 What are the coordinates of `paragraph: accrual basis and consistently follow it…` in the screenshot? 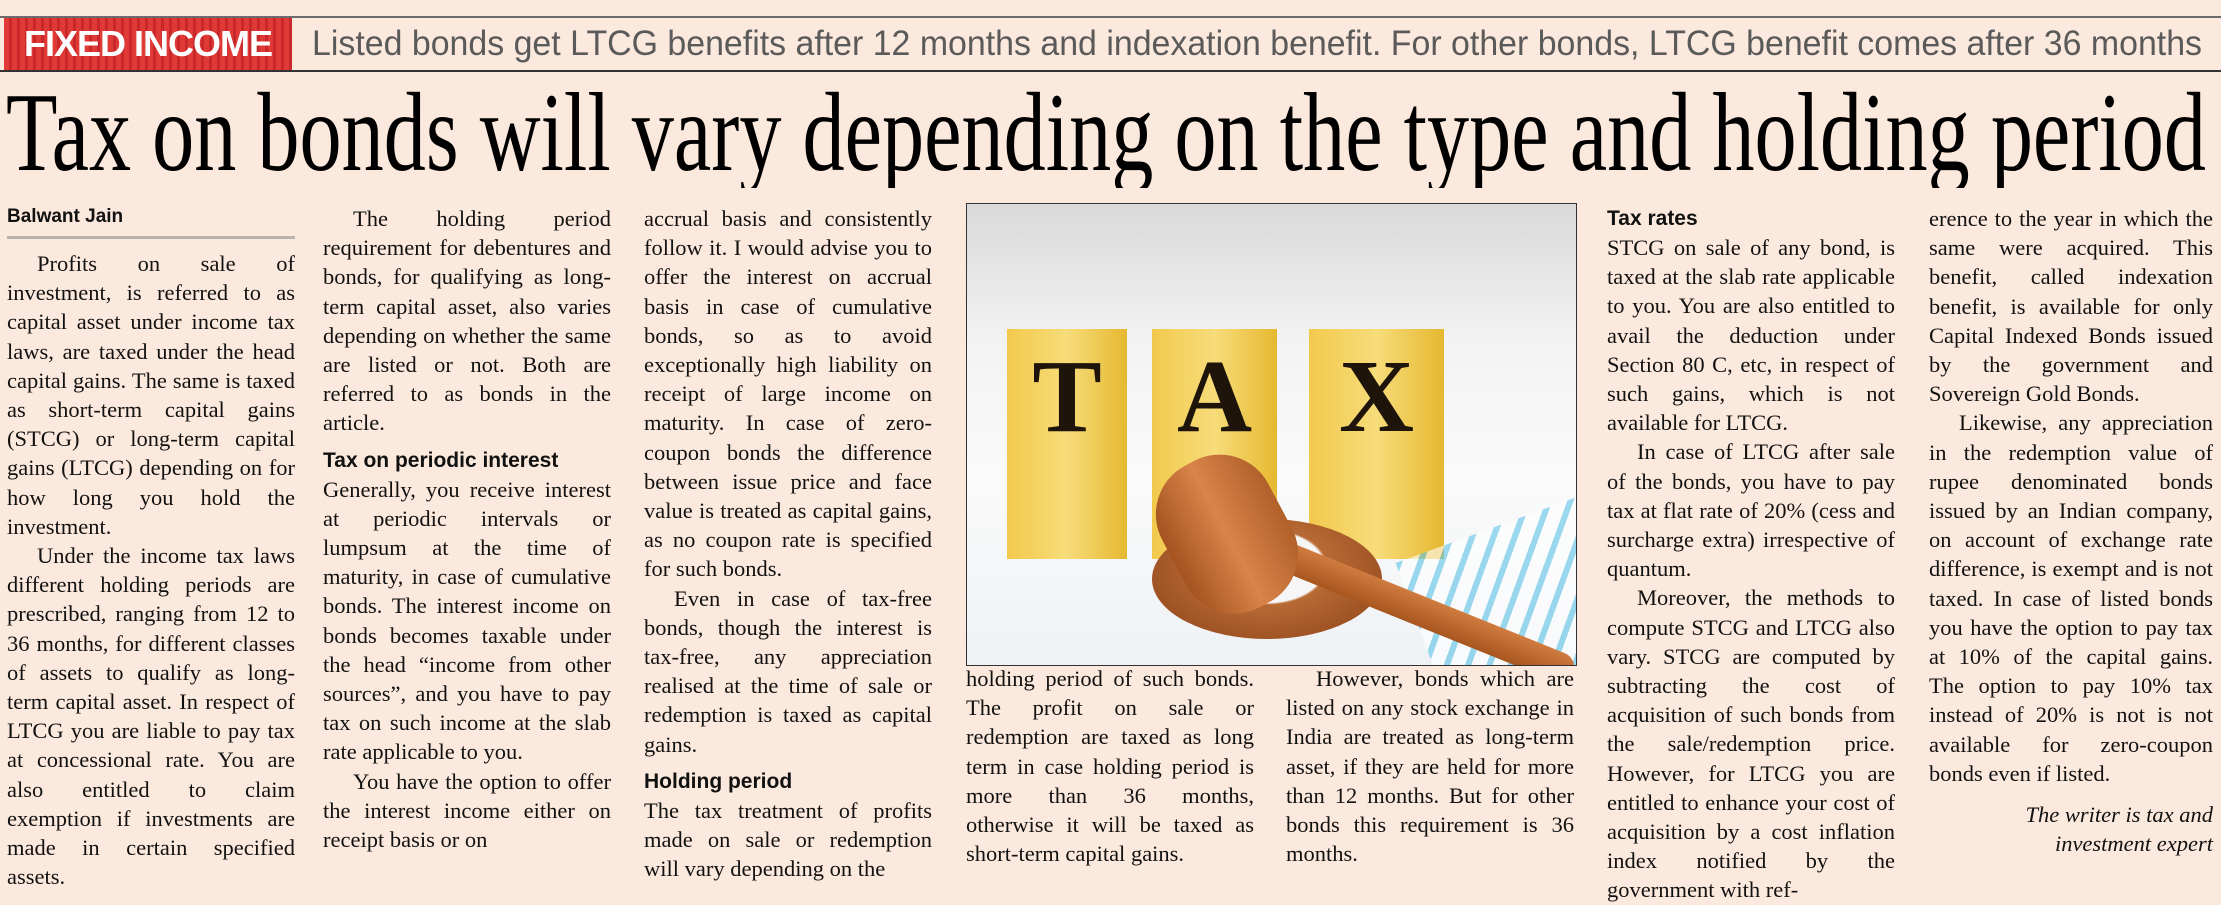 It's located at (788, 394).